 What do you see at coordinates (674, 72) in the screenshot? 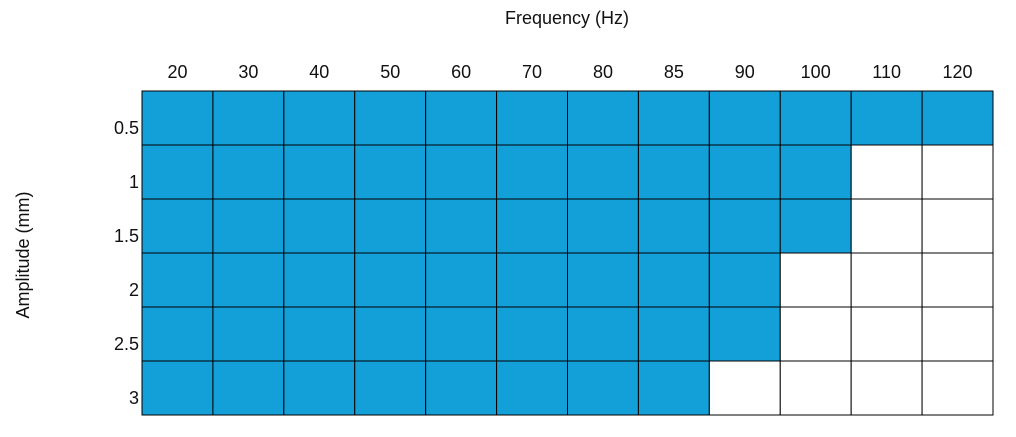
I see `x-tick-label: 85` at bounding box center [674, 72].